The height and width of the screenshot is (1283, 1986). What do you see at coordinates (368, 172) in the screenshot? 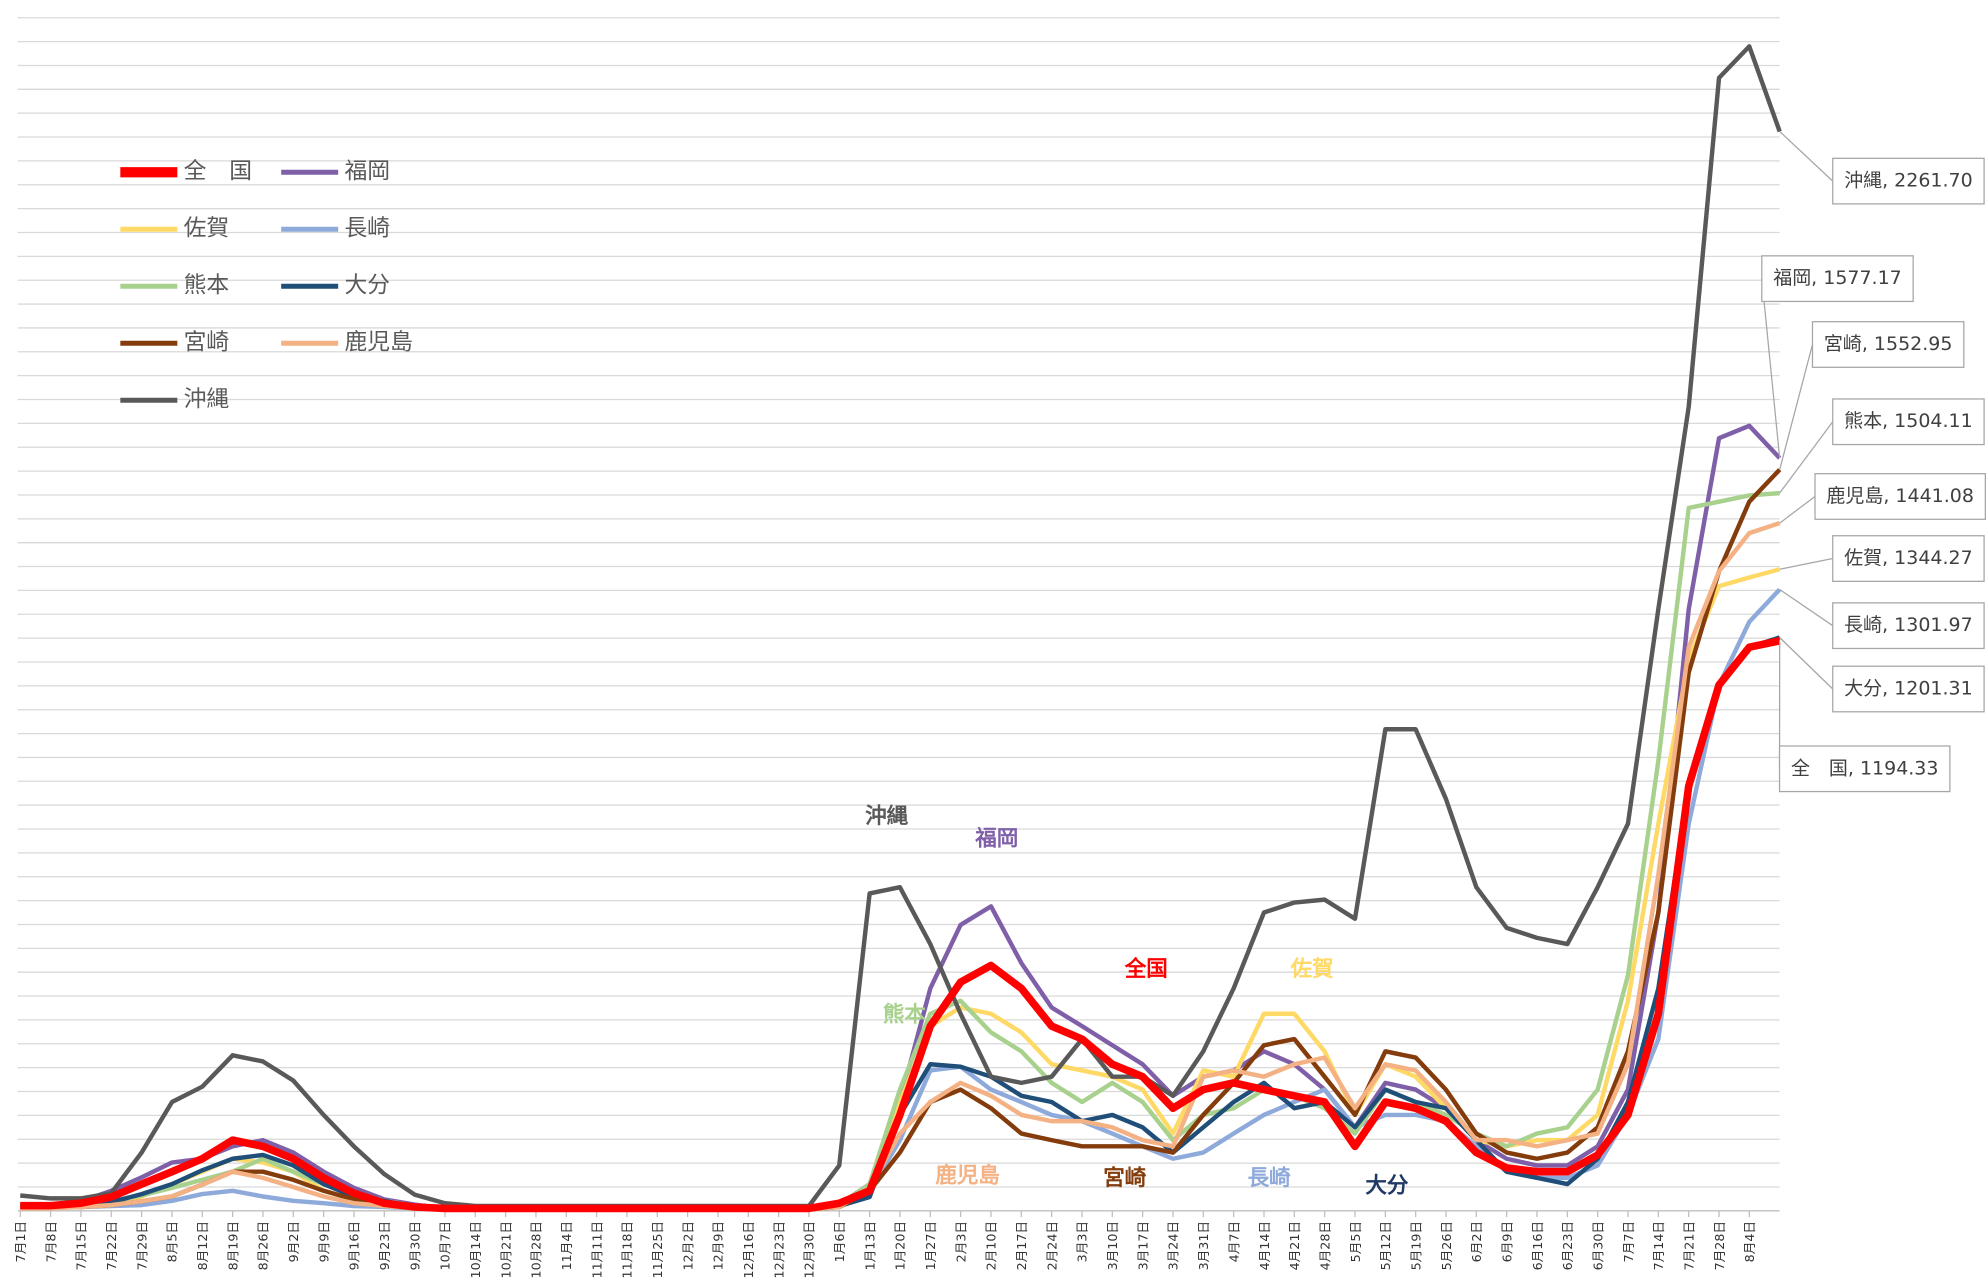
I see `legend-label: 福岡` at bounding box center [368, 172].